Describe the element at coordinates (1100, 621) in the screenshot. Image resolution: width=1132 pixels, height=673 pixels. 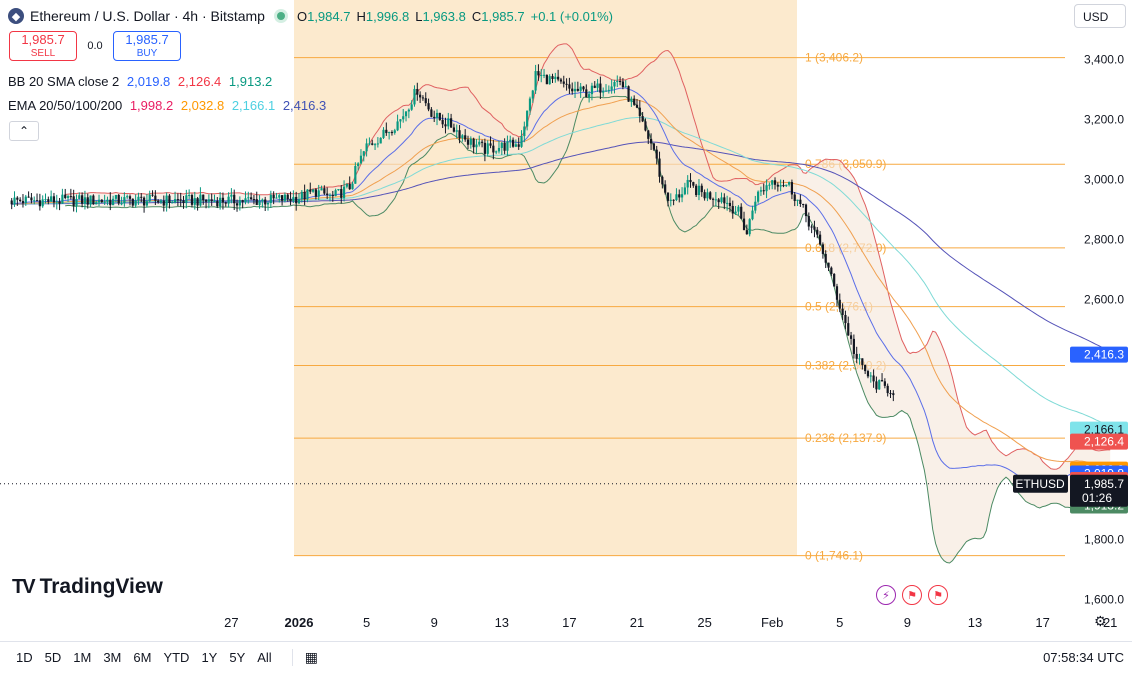
I see `gear-icon: ⚙` at that location.